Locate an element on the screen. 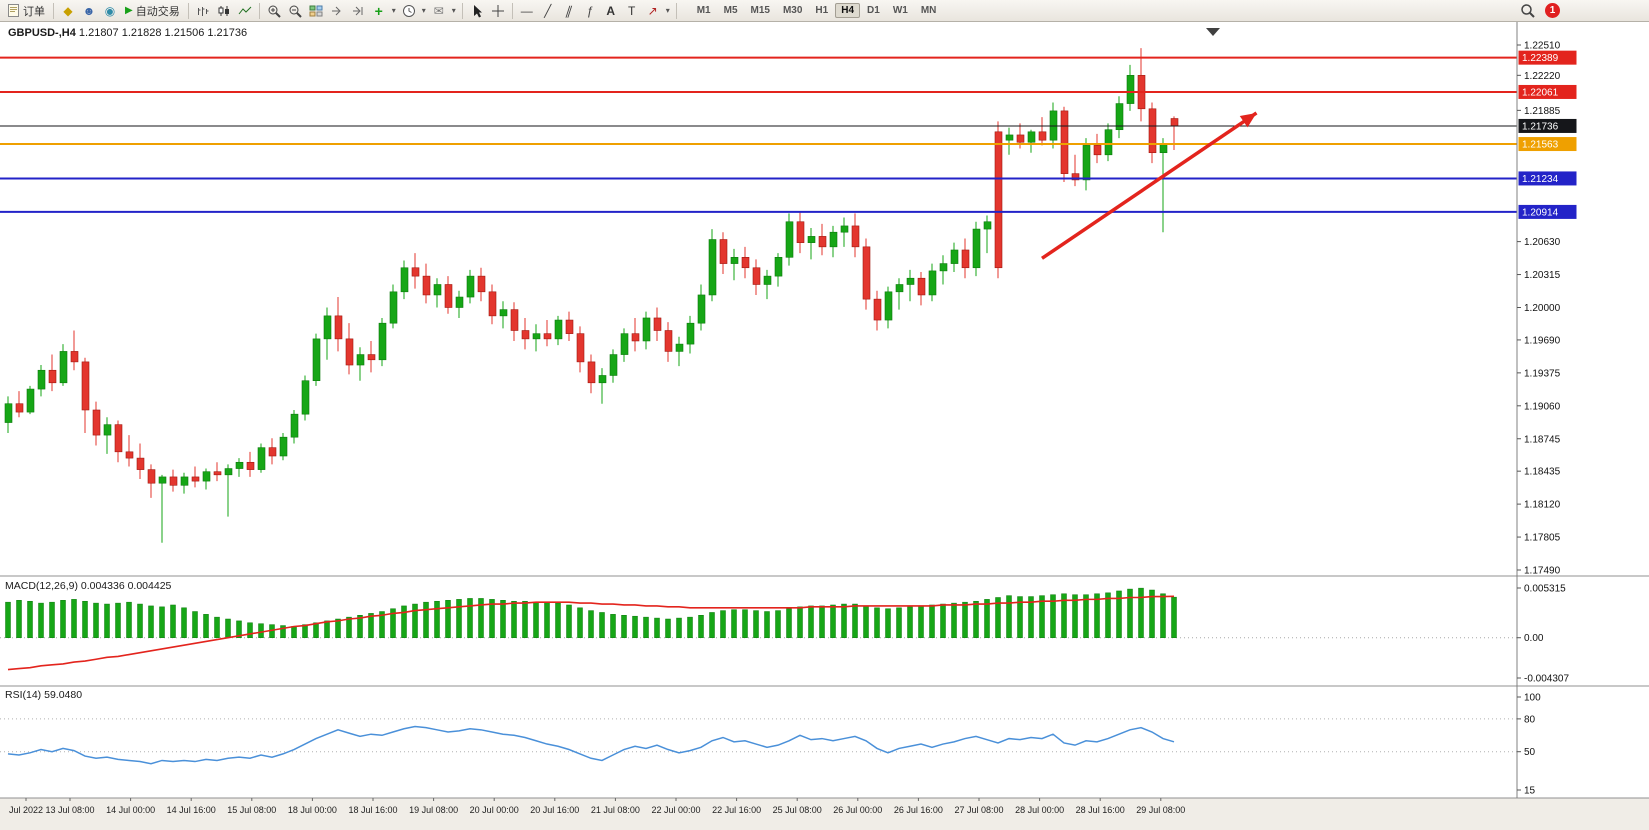 Image resolution: width=1649 pixels, height=830 pixels. rsi-line is located at coordinates (591, 745).